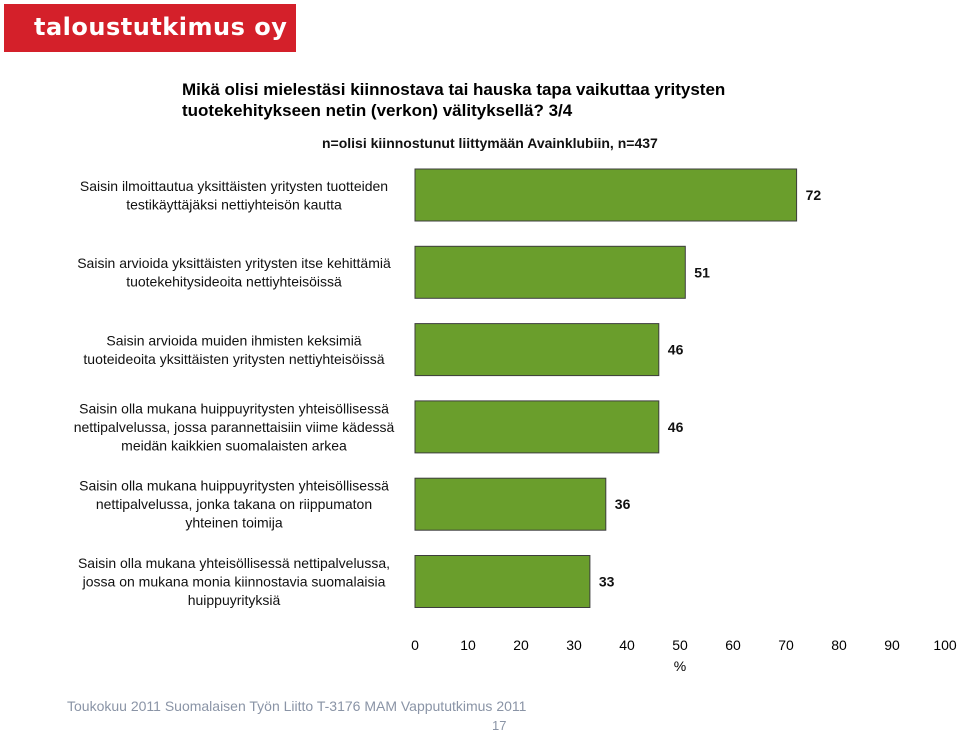  Describe the element at coordinates (161, 27) in the screenshot. I see `logo-text: taloustutkimus oy` at that location.